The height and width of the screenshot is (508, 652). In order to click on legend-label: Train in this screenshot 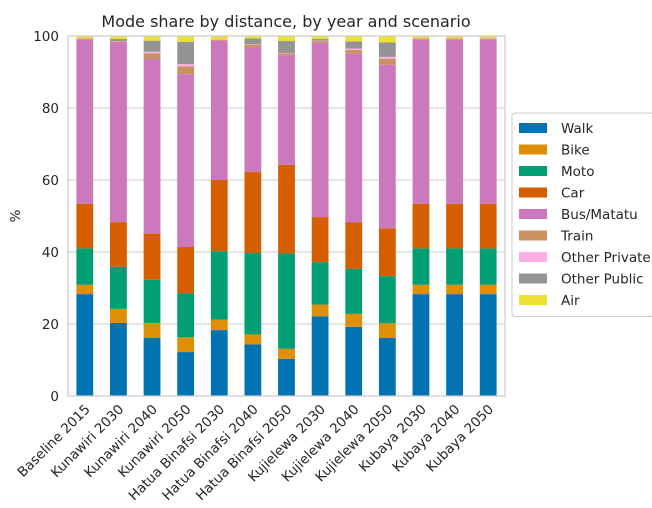, I will do `click(576, 237)`.